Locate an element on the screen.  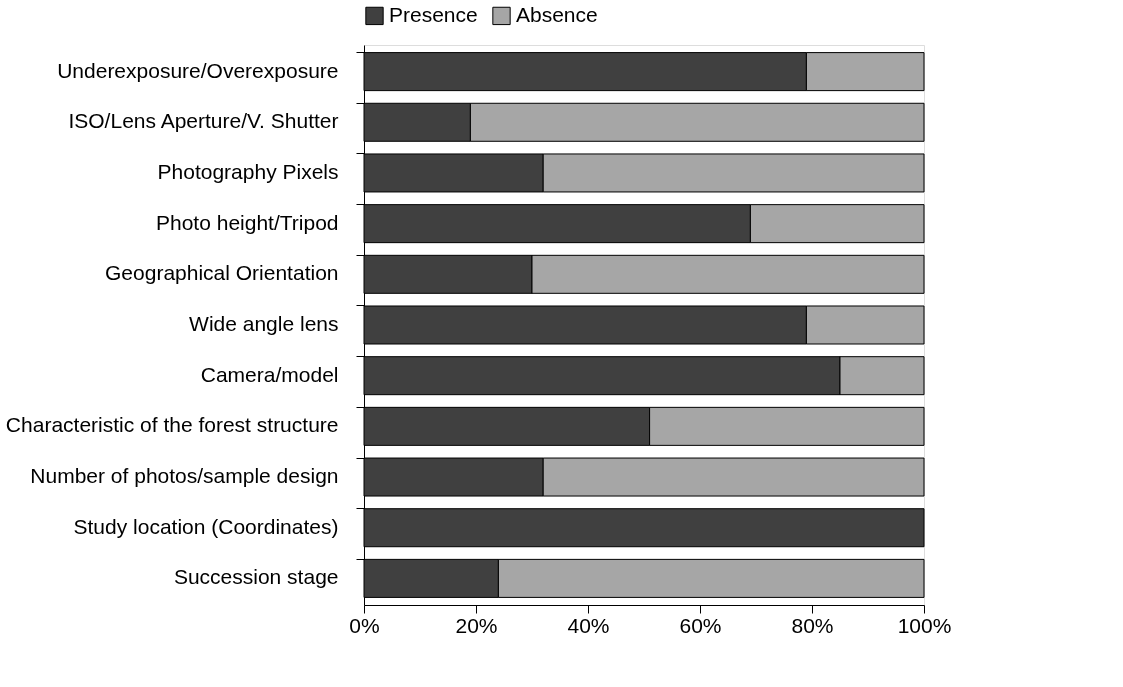
y-tick-label: Geographical Orientation is located at coordinates (222, 273).